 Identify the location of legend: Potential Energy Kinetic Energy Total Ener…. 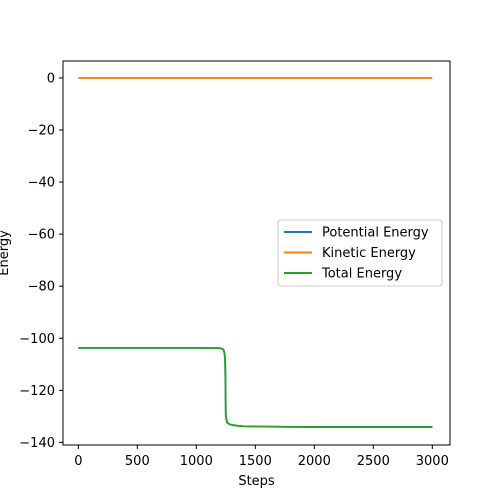
(360, 253).